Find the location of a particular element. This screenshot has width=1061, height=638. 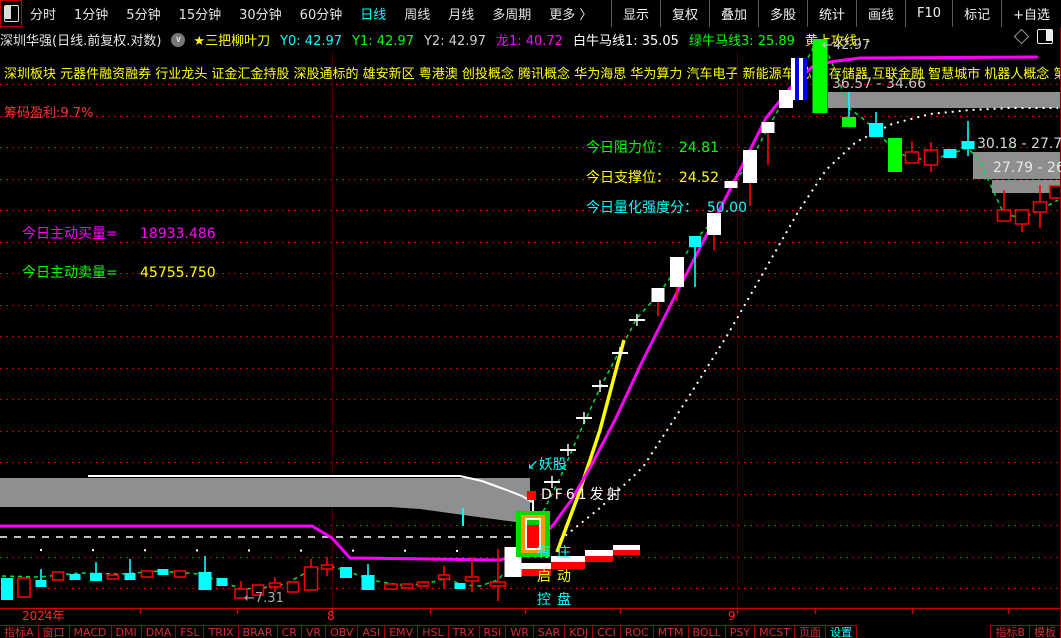

period-tab-15分钟: 15分钟 is located at coordinates (200, 15).